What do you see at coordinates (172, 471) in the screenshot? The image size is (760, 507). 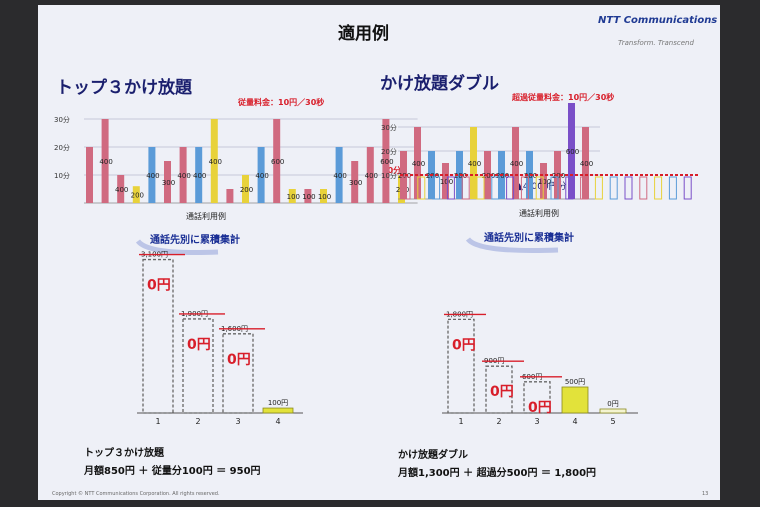 I see `left-summary-formula: 月額850円 ＋ 従量分100円 ＝ 950円` at bounding box center [172, 471].